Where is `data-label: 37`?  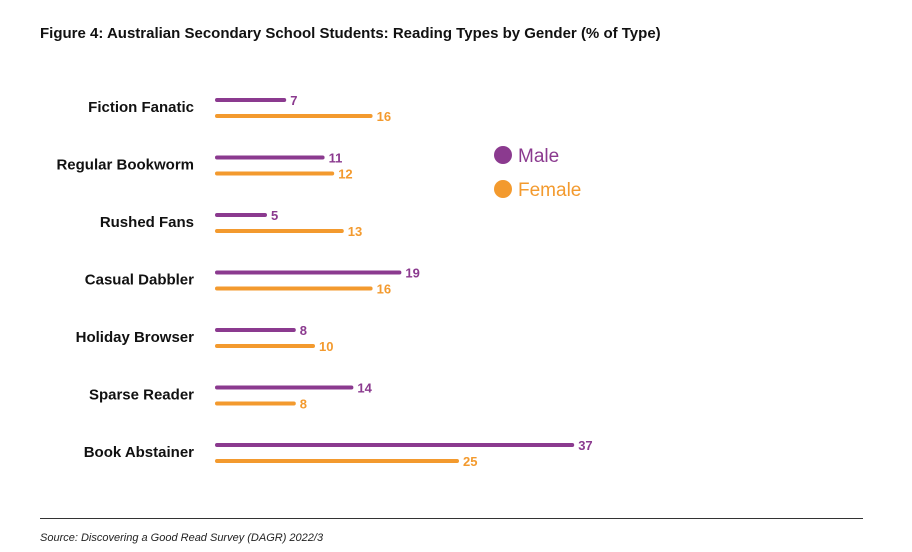 data-label: 37 is located at coordinates (585, 445).